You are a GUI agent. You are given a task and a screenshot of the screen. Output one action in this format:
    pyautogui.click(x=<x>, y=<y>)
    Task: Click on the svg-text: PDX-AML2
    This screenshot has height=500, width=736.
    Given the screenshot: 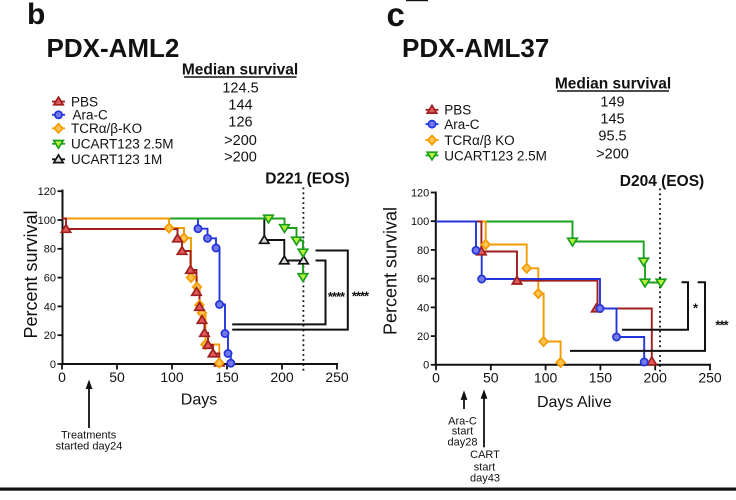 What is the action you would take?
    pyautogui.click(x=113, y=48)
    